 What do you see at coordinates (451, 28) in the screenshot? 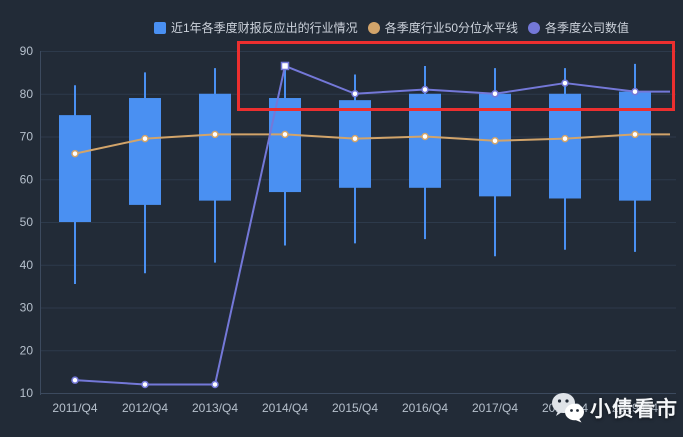
I see `legend-label-median-line: 各季度行业50分位水平线` at bounding box center [451, 28].